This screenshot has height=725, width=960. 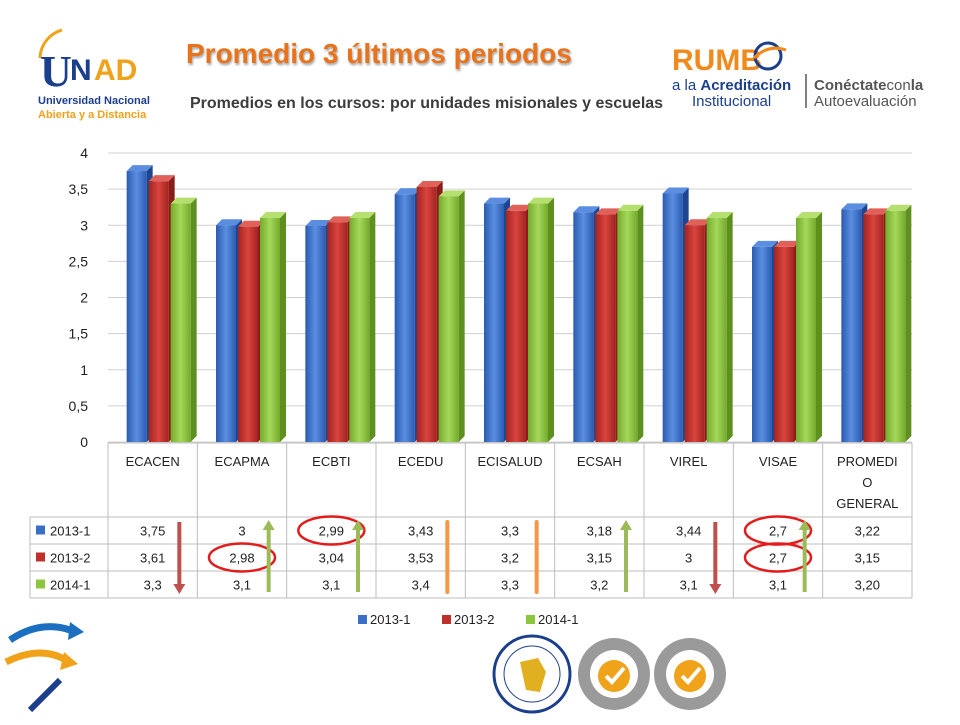 I want to click on category-label: PROMEDI, so click(x=867, y=461).